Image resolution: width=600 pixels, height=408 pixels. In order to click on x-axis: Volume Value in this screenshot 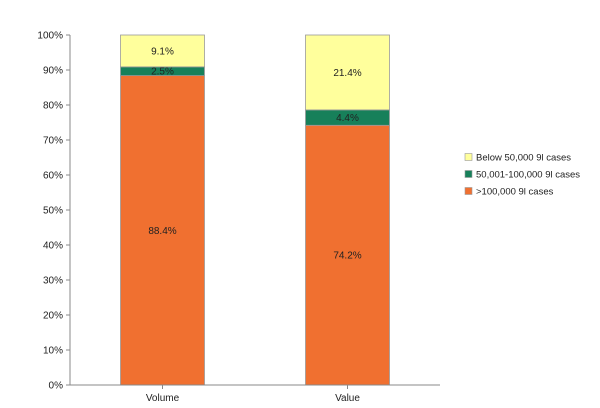, I will do `click(255, 394)`.